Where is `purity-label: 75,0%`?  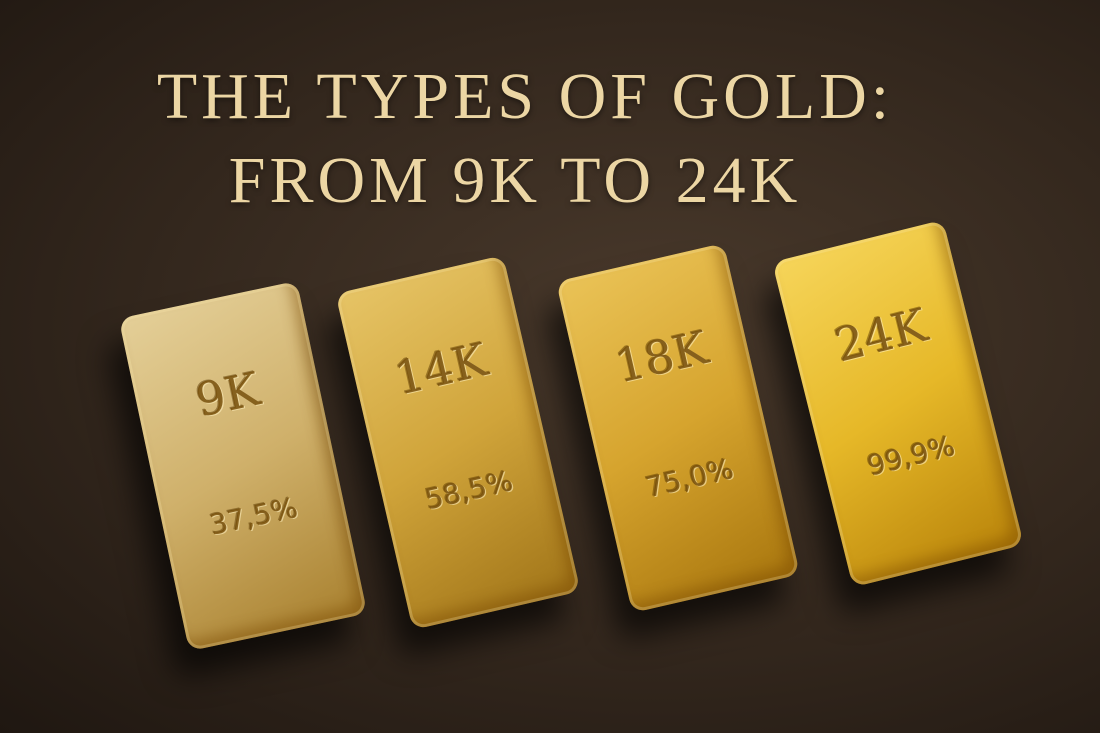 purity-label: 75,0% is located at coordinates (689, 478).